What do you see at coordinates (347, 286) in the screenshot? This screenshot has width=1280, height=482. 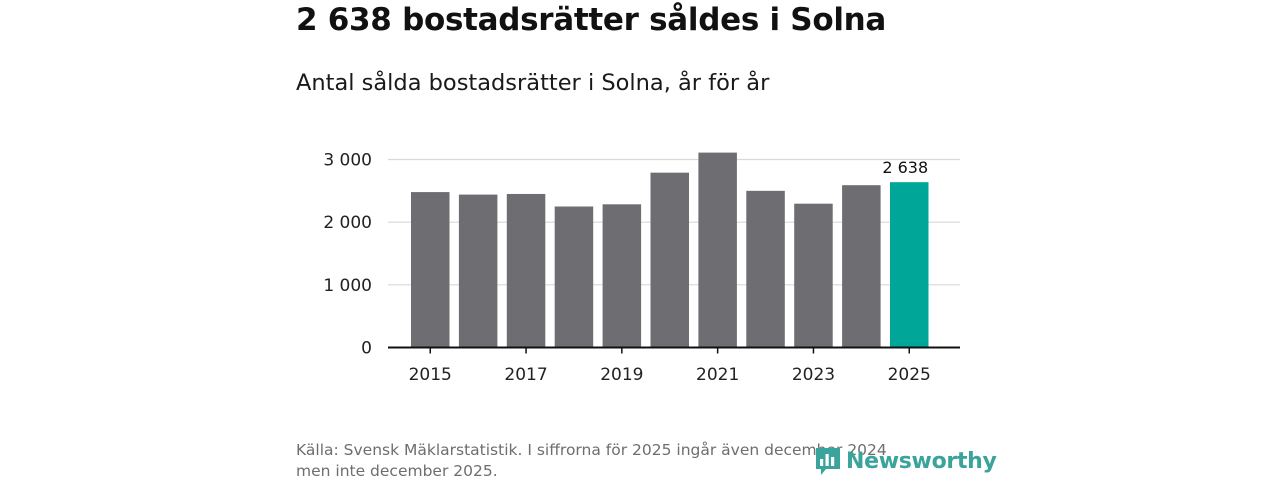 I see `y-tick-label: 1 000` at bounding box center [347, 286].